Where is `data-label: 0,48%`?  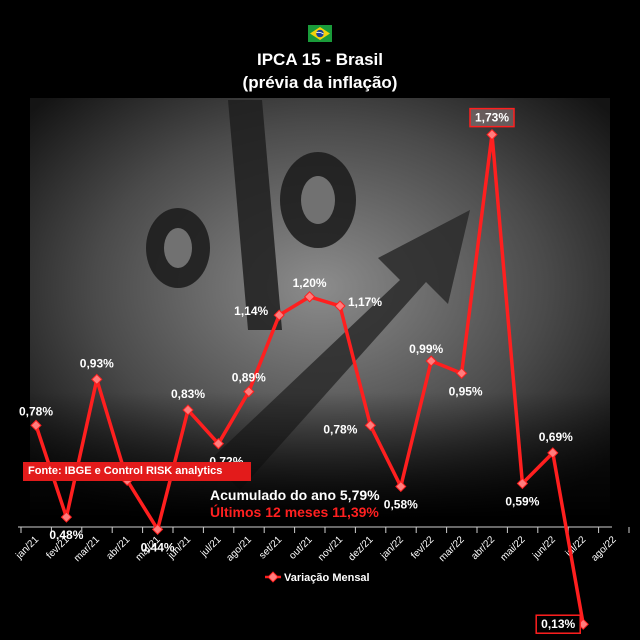
data-label: 0,48% is located at coordinates (66, 535).